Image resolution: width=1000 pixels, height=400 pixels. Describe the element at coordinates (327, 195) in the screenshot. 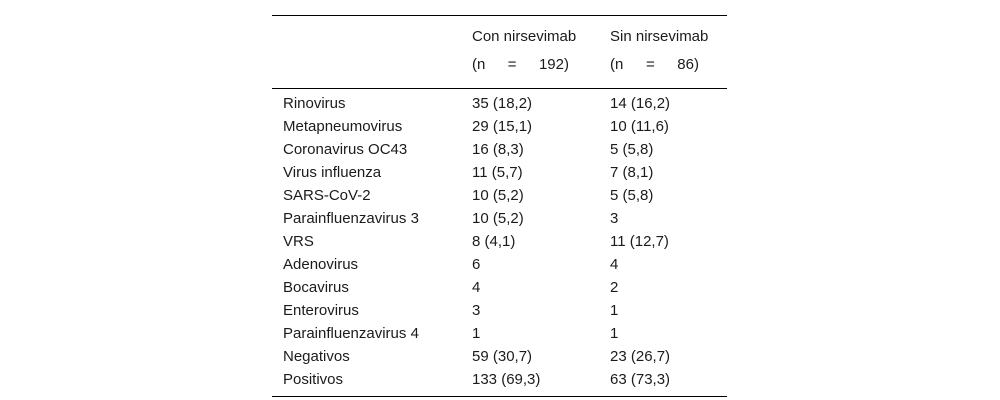

I see `row-label: SARS-CoV-2` at that location.